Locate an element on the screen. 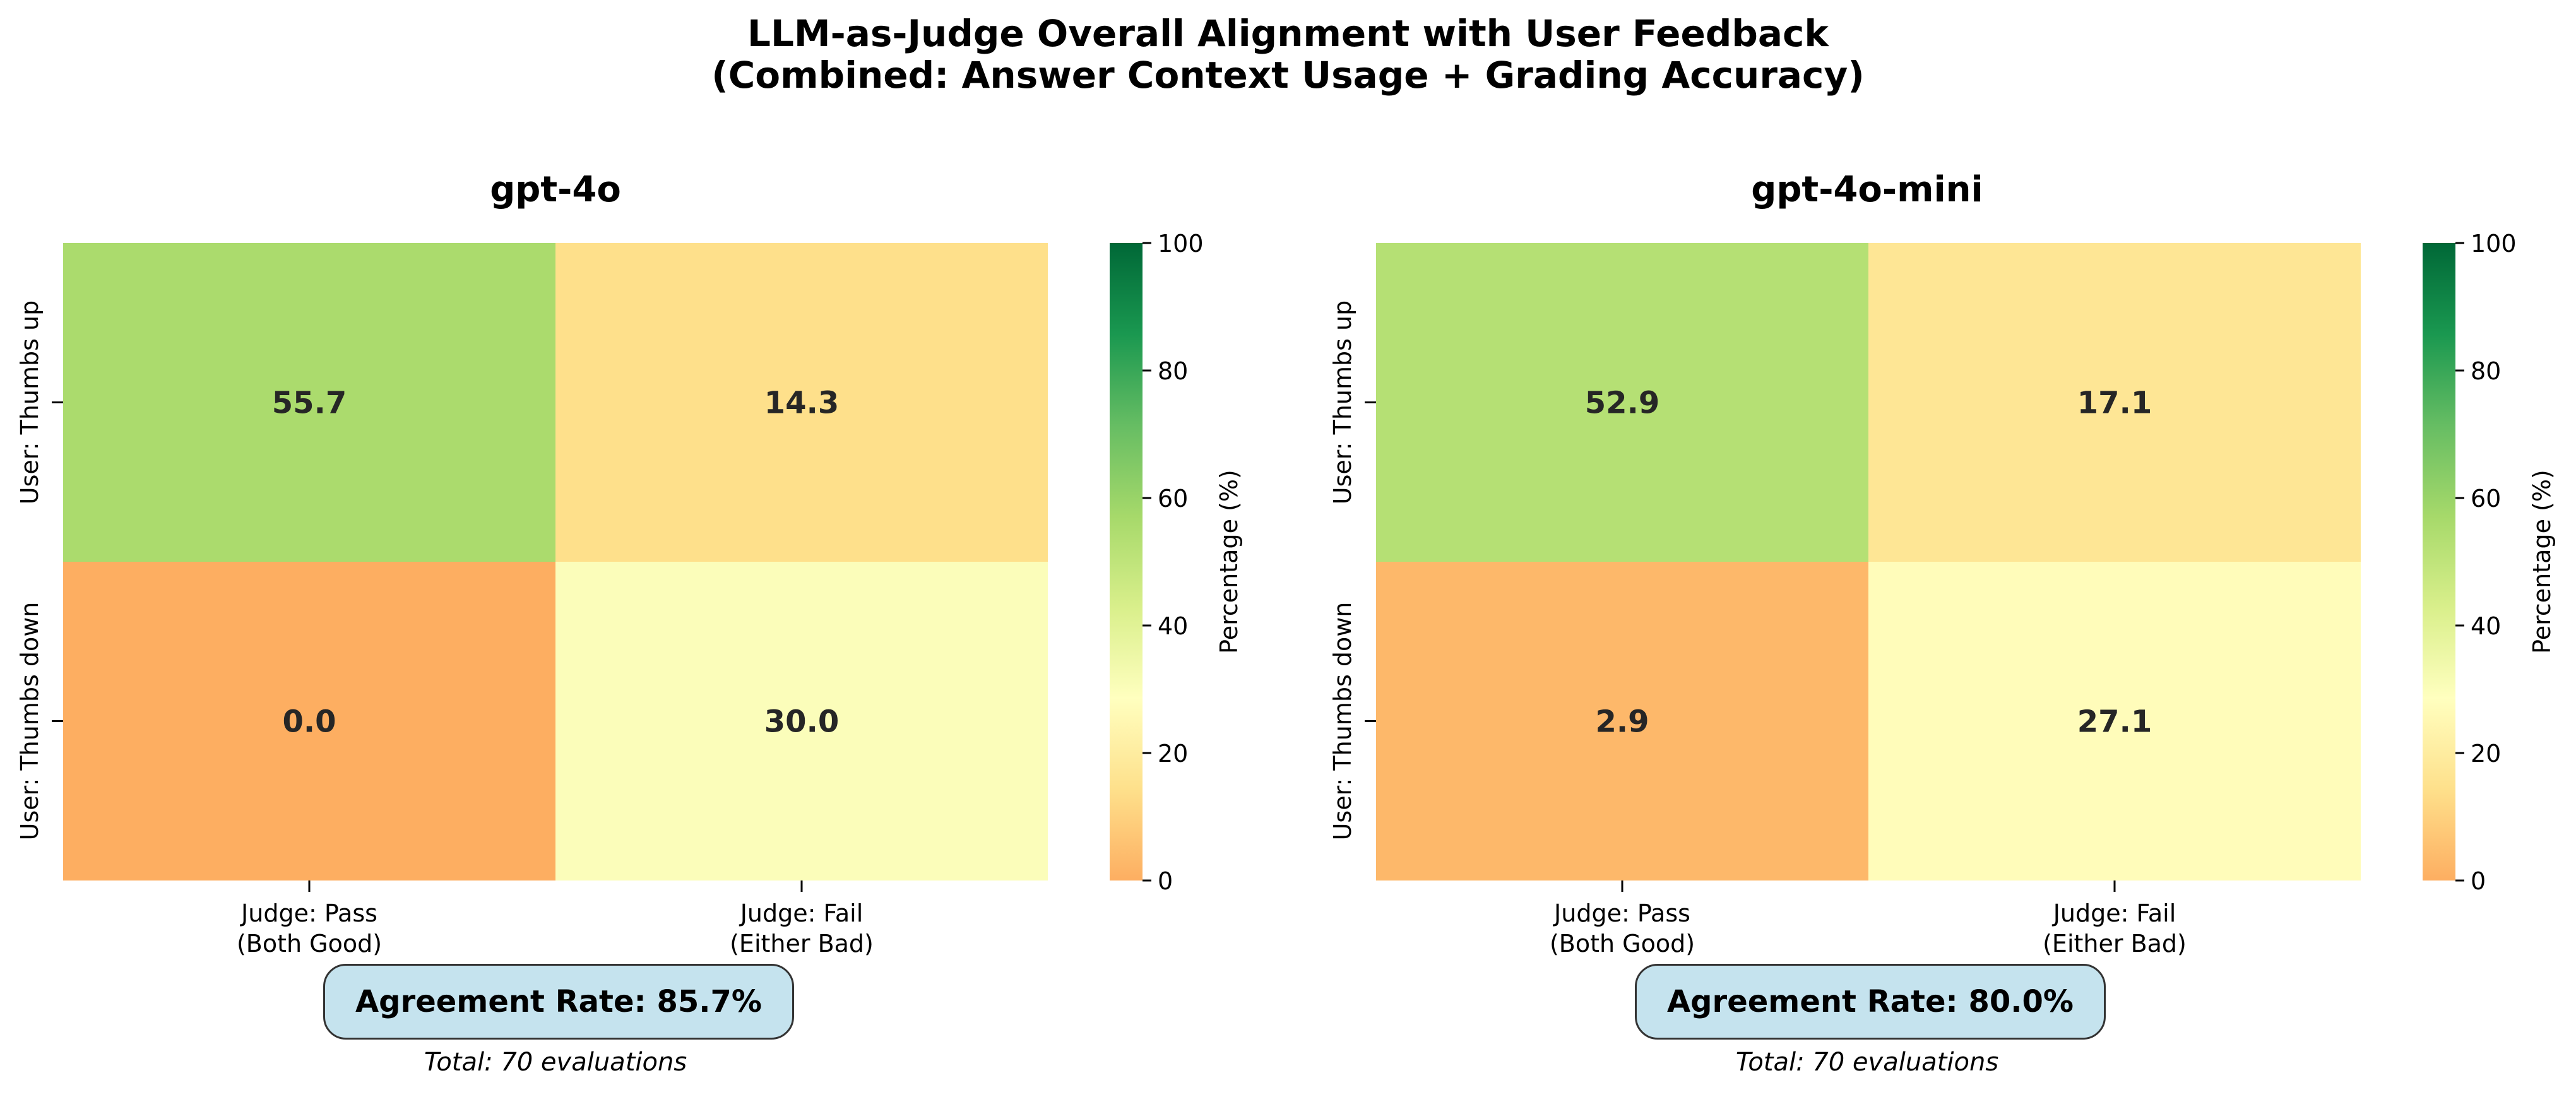 This screenshot has height=1097, width=2576. agreement-badge-gpt-4o: Agreement Rate: 85.7% is located at coordinates (558, 1002).